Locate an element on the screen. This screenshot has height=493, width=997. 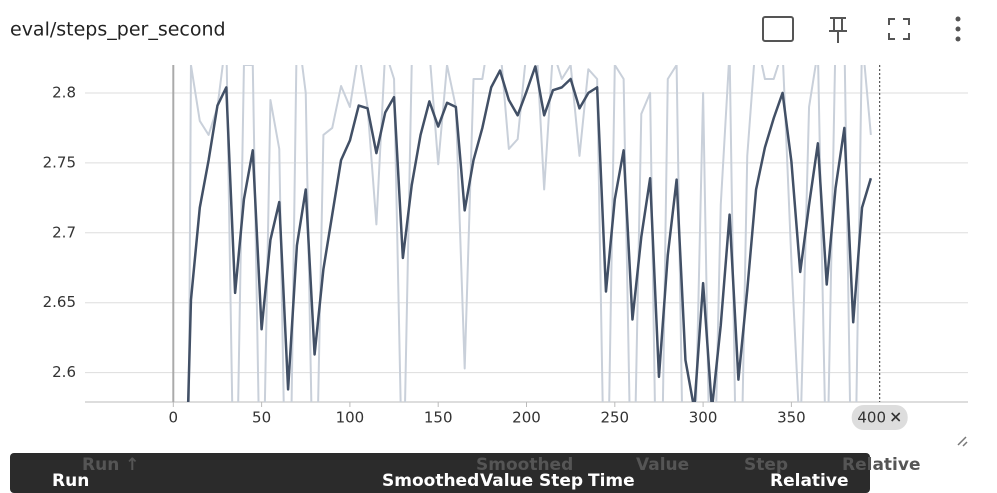
cursor-close is located at coordinates (896, 417).